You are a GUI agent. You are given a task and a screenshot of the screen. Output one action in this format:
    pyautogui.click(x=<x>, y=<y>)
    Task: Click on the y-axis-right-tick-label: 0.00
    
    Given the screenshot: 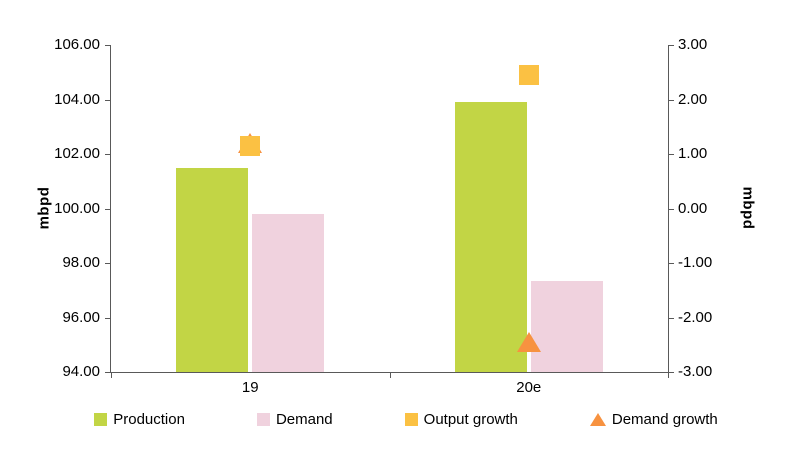 What is the action you would take?
    pyautogui.click(x=693, y=208)
    